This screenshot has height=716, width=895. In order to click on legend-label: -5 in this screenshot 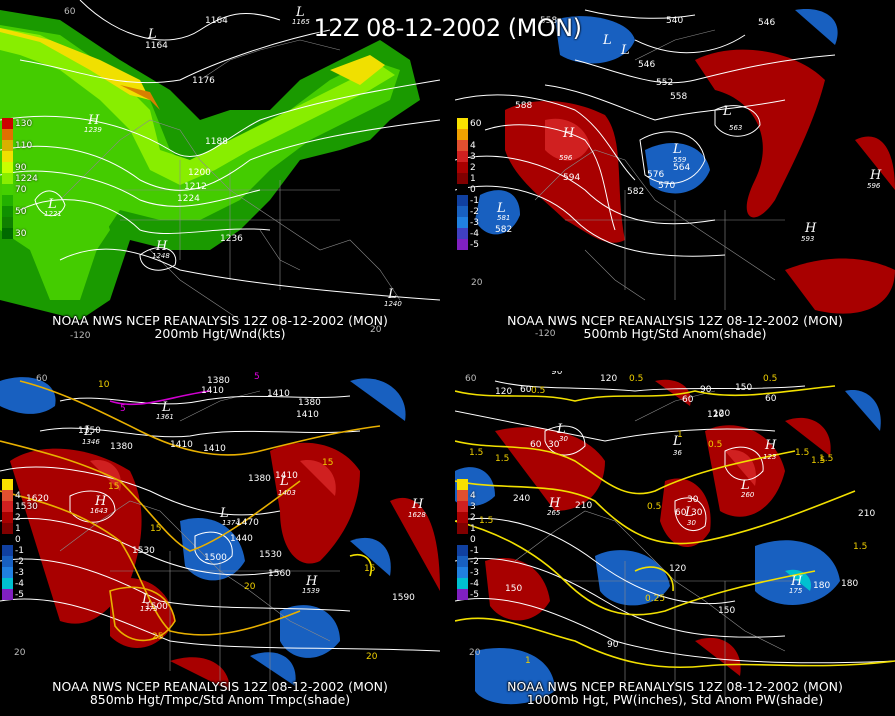, I will do `click(474, 245)`.